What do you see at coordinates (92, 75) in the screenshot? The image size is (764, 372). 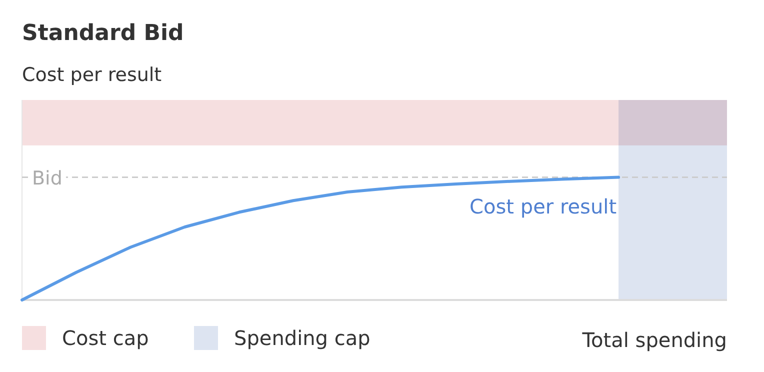 I see `y-axis-title: Cost per result` at bounding box center [92, 75].